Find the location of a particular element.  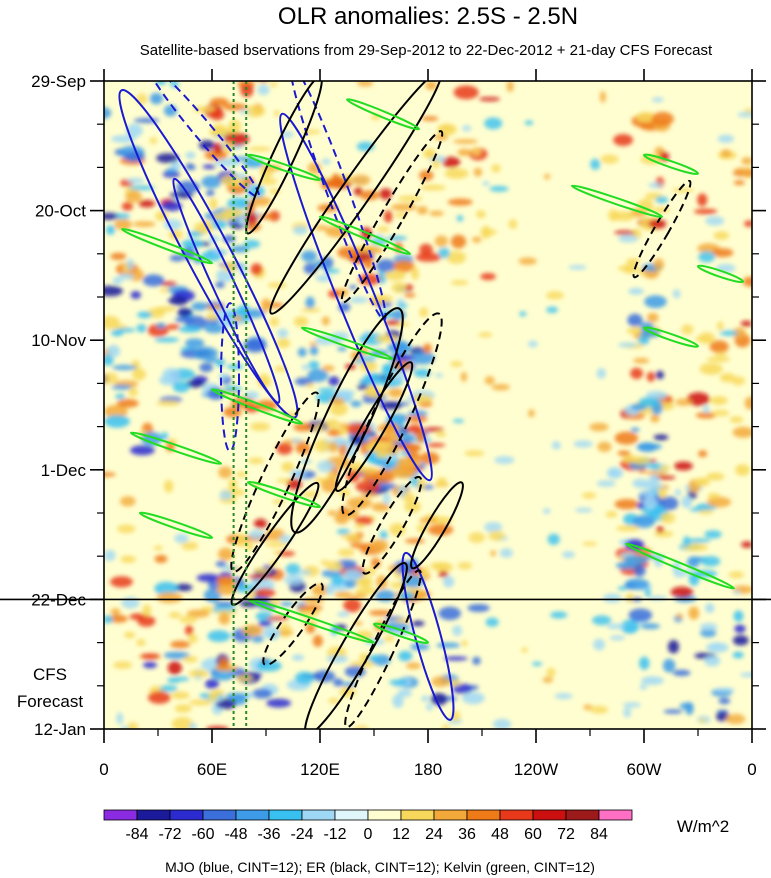

colorbar-label-4: -36 is located at coordinates (268, 834).